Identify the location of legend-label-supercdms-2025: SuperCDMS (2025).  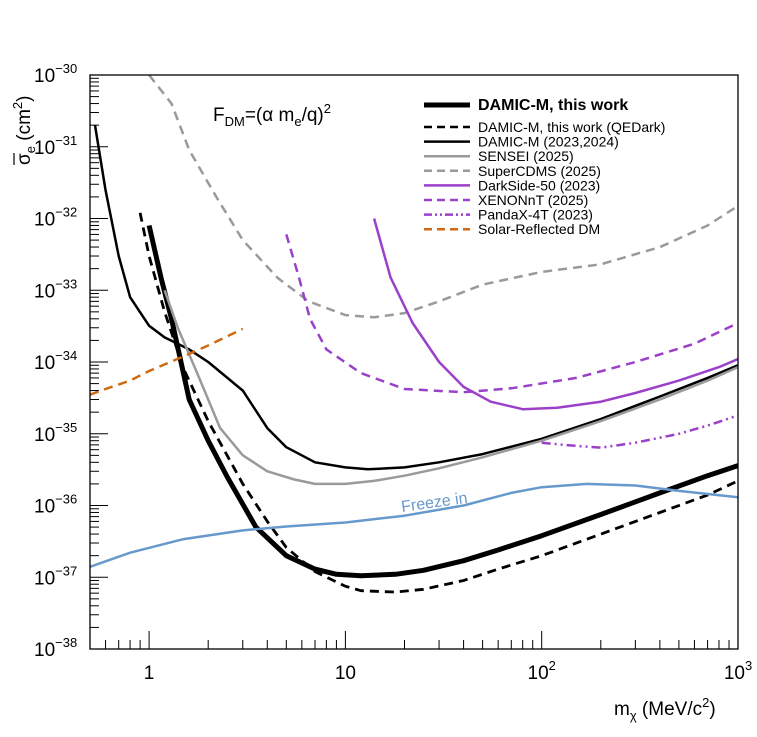
(539, 171).